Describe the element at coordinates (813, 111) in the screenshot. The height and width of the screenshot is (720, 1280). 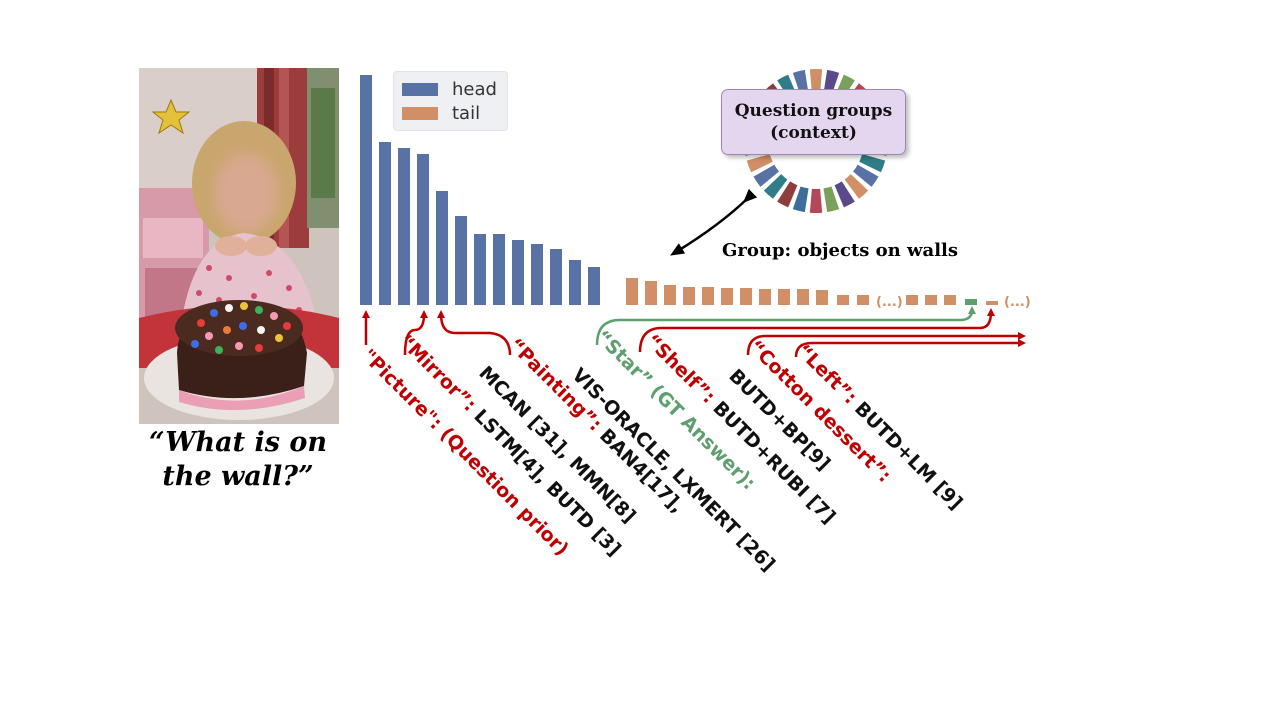
I see `question-groups-line-1: Question groups` at that location.